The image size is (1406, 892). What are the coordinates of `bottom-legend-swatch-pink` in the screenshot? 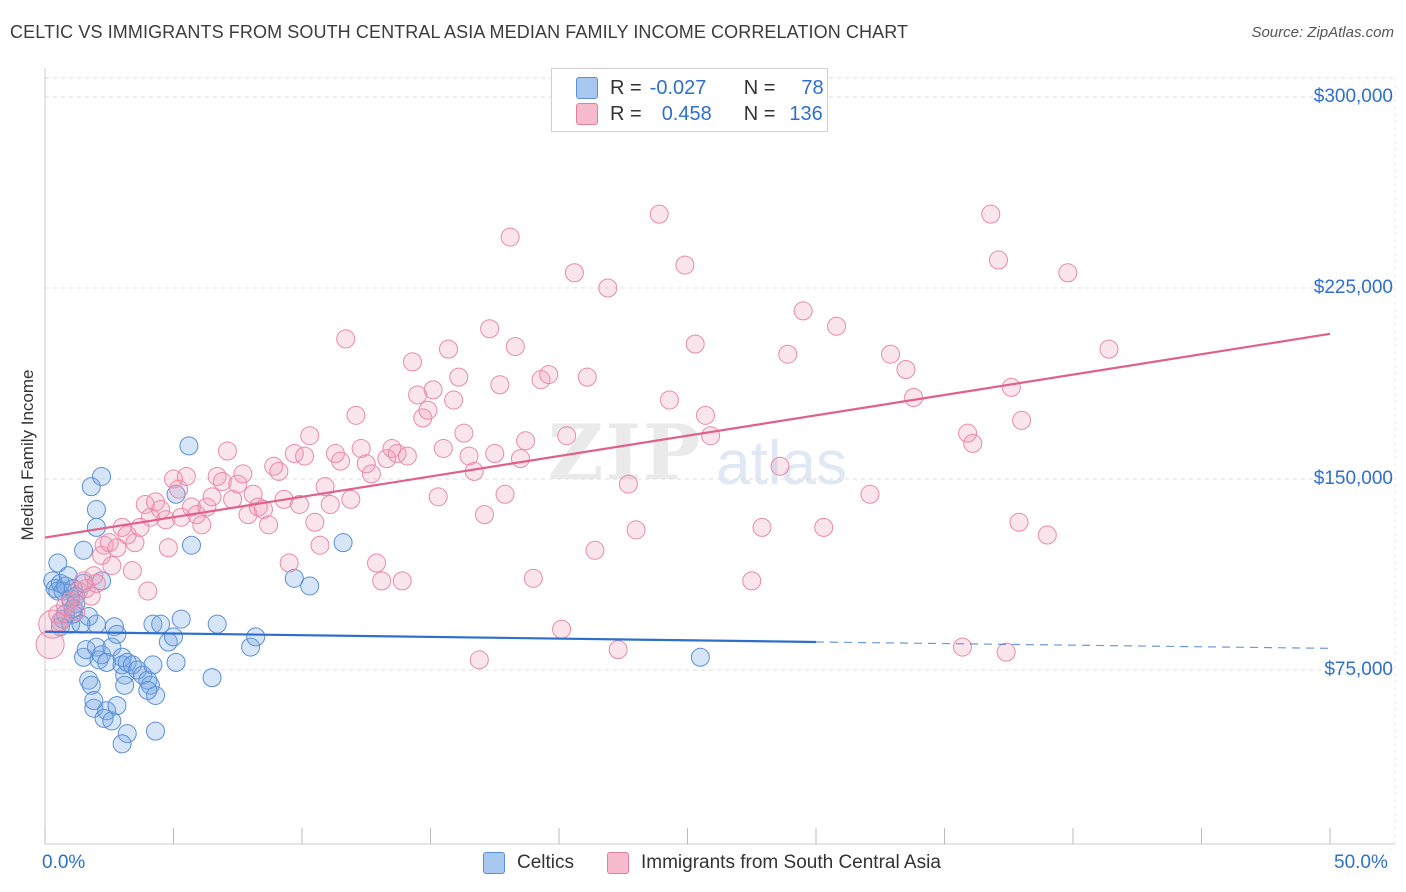 It's located at (618, 863).